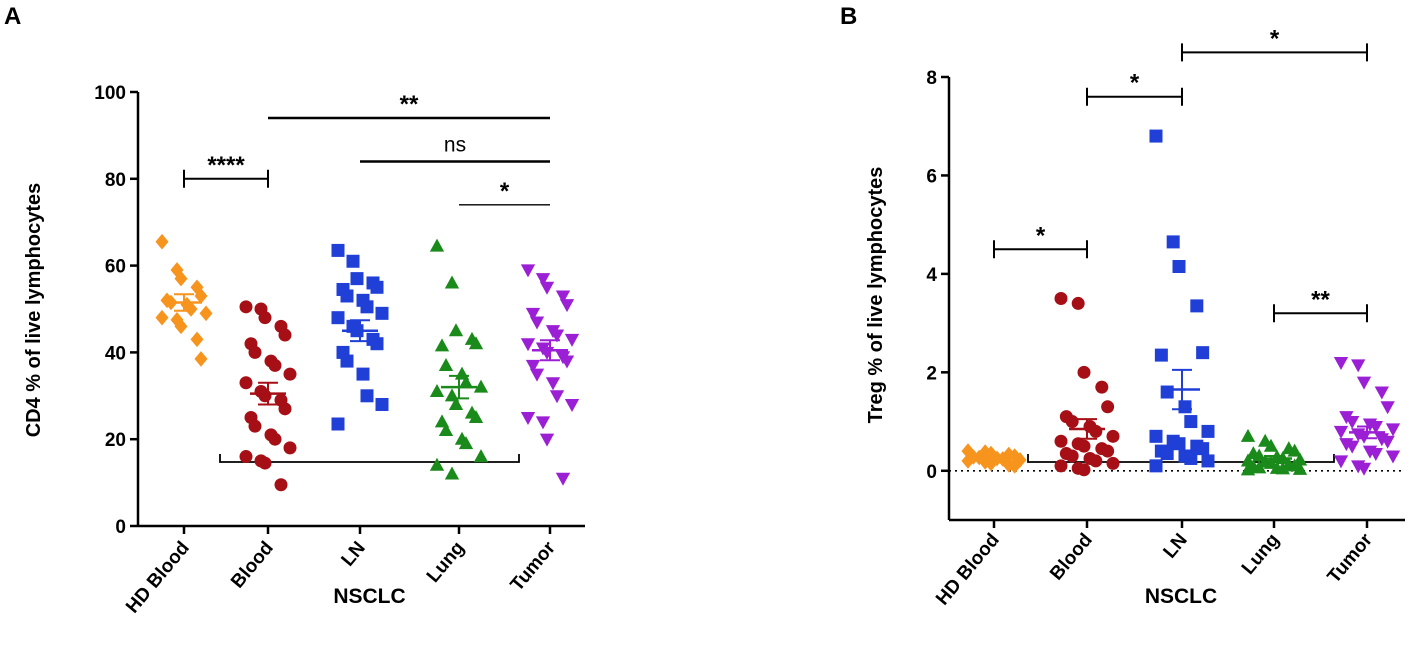 The height and width of the screenshot is (662, 1417). I want to click on series-blood, so click(268, 396).